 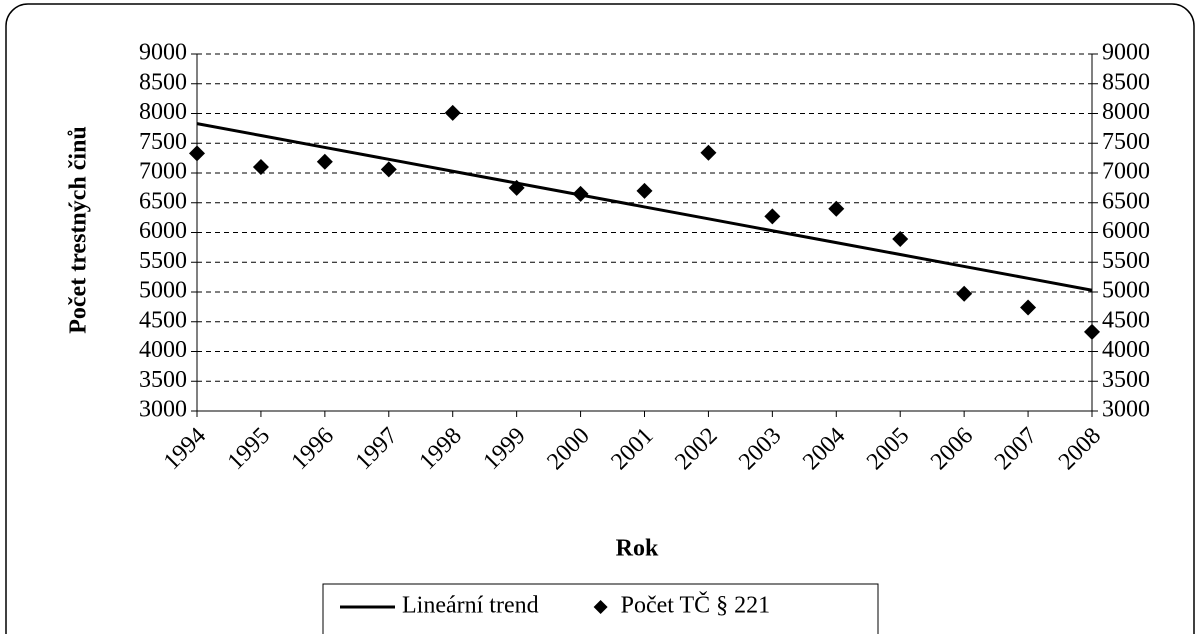 I want to click on y-tick-label: 5500, so click(x=163, y=261).